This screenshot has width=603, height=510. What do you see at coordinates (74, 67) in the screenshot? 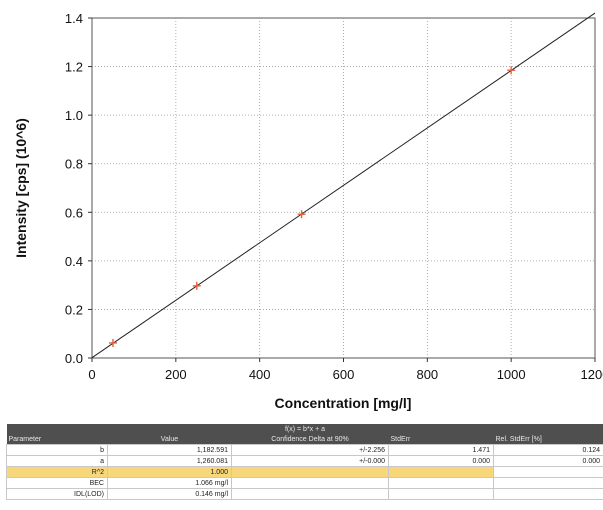
I see `y-tick-label: 1.2` at bounding box center [74, 67].